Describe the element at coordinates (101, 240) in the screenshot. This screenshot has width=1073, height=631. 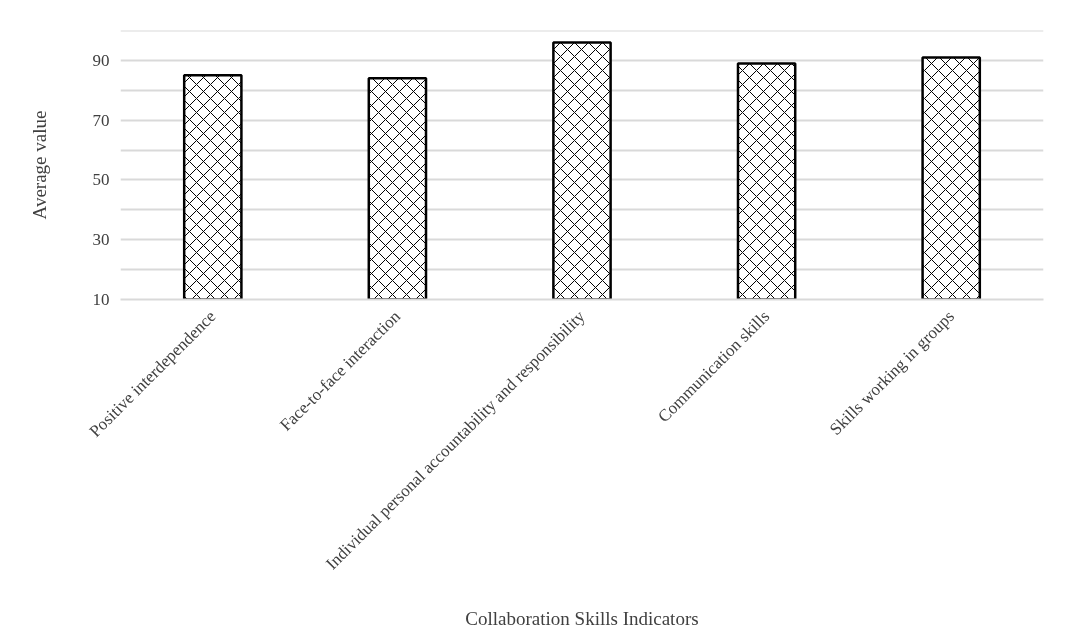
I see `y-tick-label: 30` at that location.